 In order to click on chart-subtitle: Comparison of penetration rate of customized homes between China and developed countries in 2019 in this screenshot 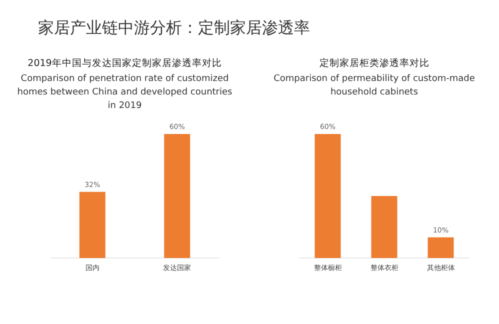, I will do `click(125, 92)`.